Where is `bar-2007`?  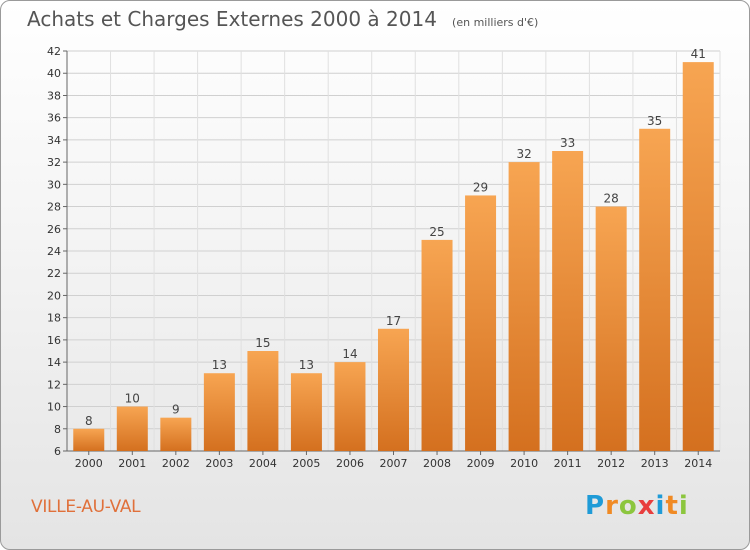 bar-2007 is located at coordinates (393, 389).